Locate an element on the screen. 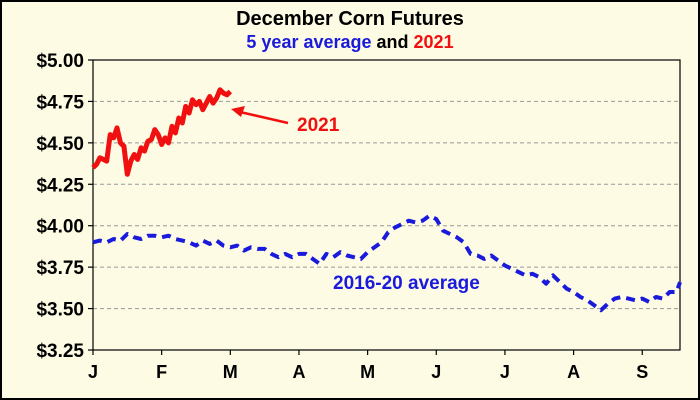 The height and width of the screenshot is (400, 700). series-line-2021 is located at coordinates (162, 132).